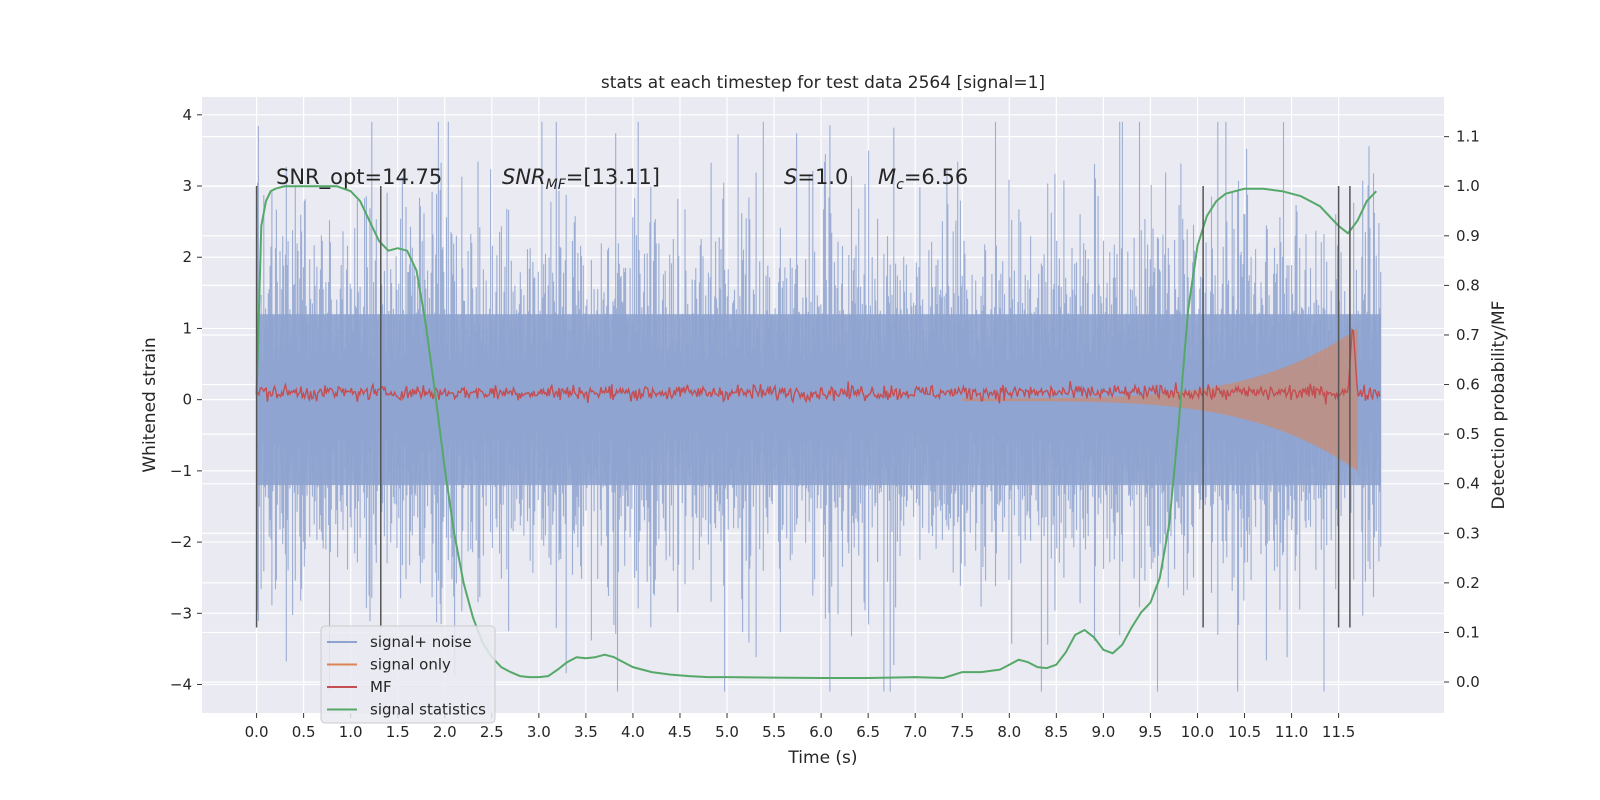 The width and height of the screenshot is (1600, 800). What do you see at coordinates (187, 328) in the screenshot?
I see `y-tick-label: 1` at bounding box center [187, 328].